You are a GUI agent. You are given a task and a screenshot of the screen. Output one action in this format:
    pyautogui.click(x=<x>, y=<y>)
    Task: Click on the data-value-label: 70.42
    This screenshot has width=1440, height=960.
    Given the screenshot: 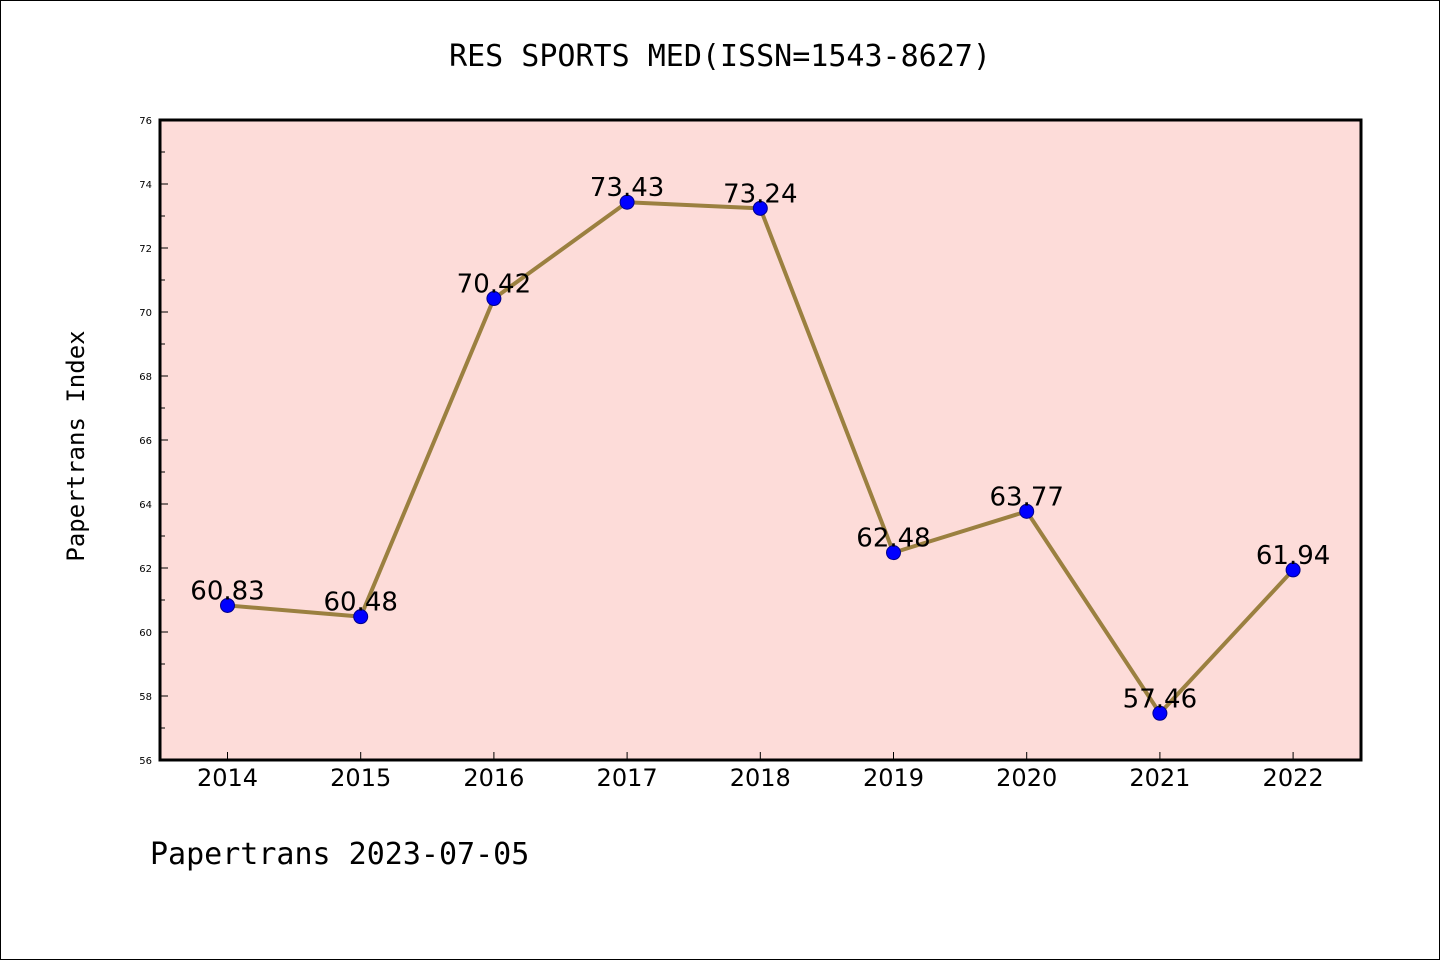 What is the action you would take?
    pyautogui.click(x=494, y=285)
    